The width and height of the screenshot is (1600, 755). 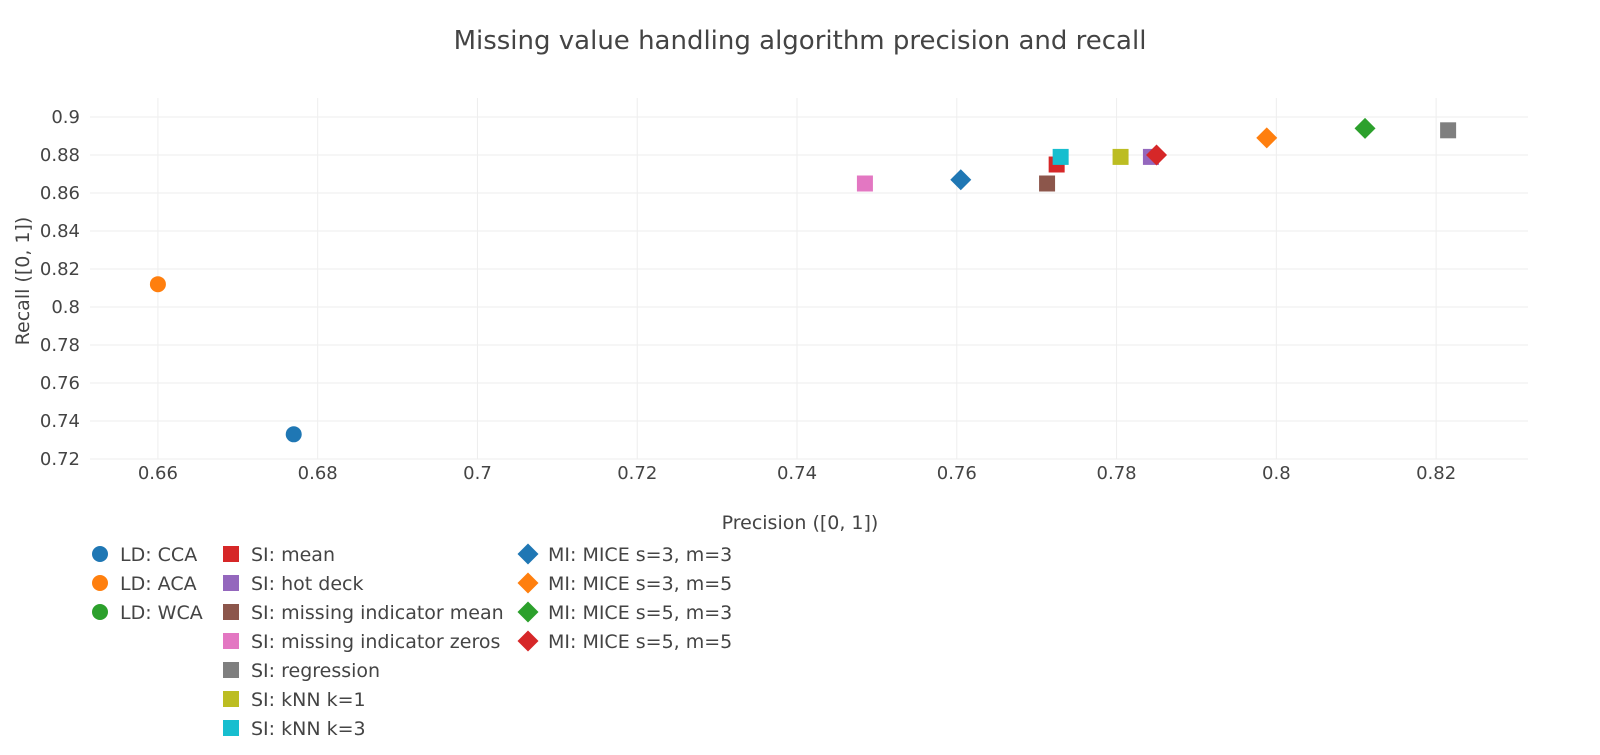 I want to click on legend-item: SI: kNN k=3, so click(x=294, y=729).